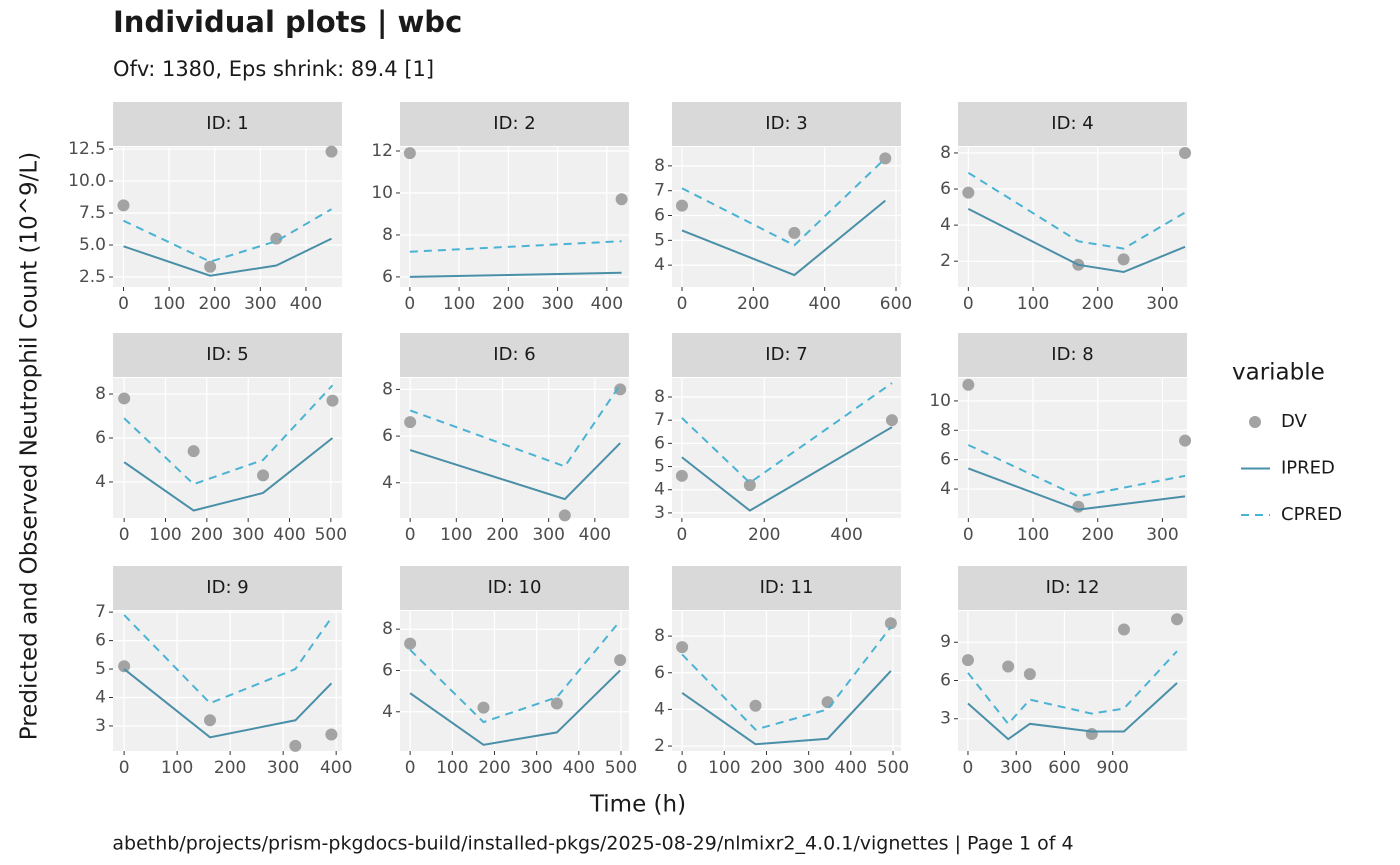 This screenshot has width=1400, height=865. Describe the element at coordinates (1278, 373) in the screenshot. I see `legend-title: variable` at that location.